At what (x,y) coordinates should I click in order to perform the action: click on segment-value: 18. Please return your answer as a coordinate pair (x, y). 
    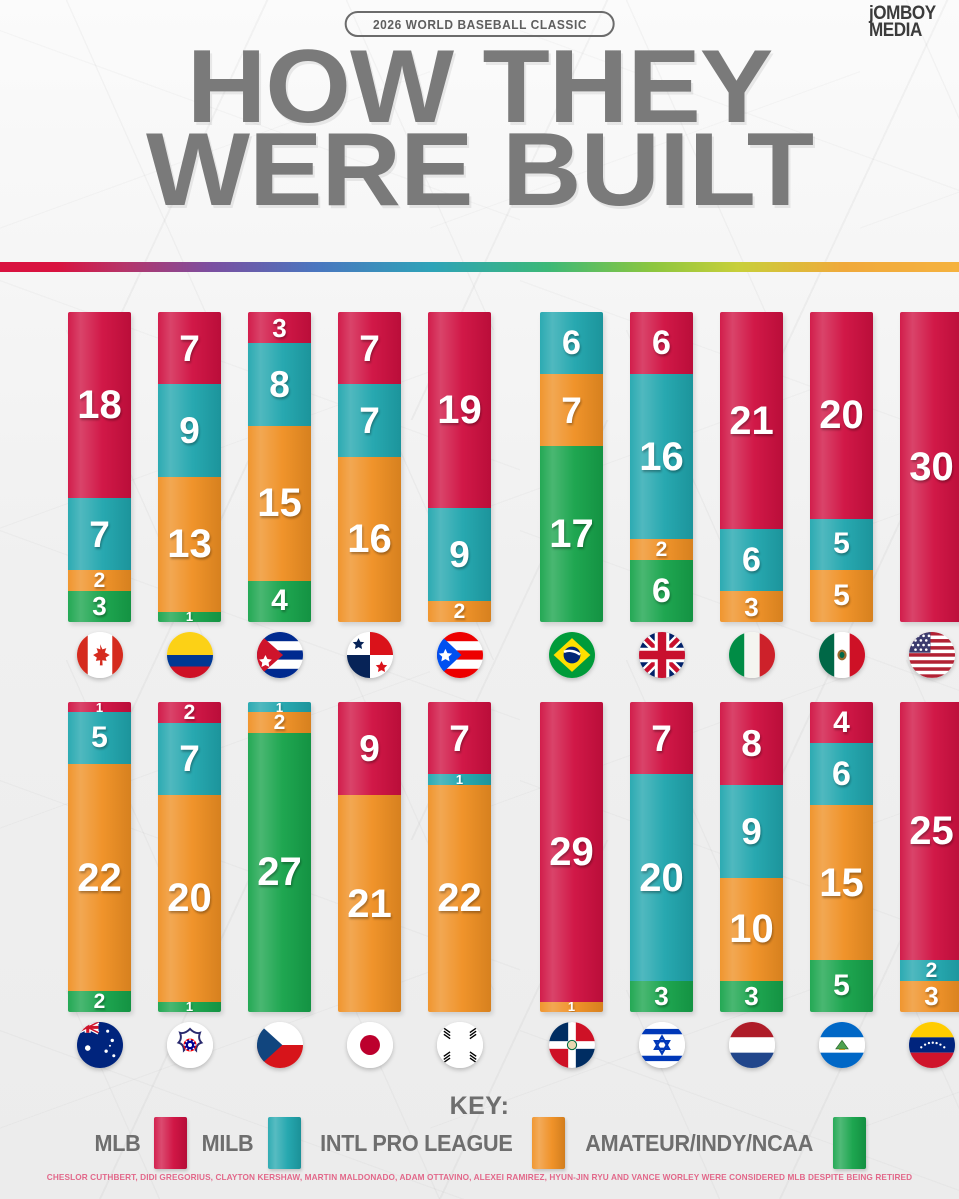
    Looking at the image, I should click on (99, 405).